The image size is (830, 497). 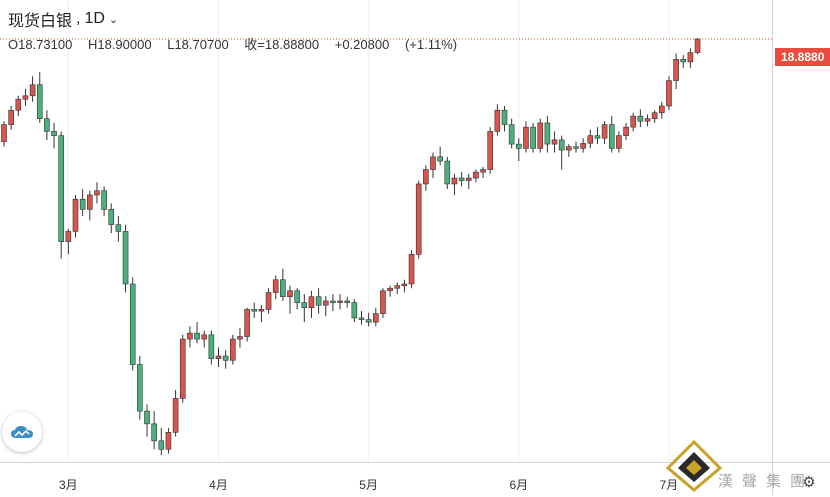 What do you see at coordinates (218, 485) in the screenshot?
I see `x-tick-label: 4月` at bounding box center [218, 485].